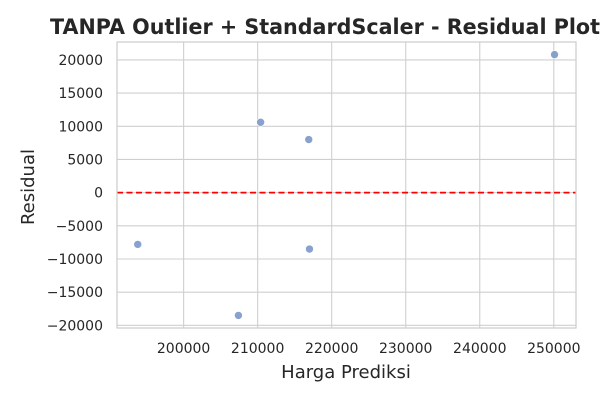 Image resolution: width=600 pixels, height=404 pixels. Describe the element at coordinates (346, 372) in the screenshot. I see `x-axis-label: Harga Prediksi` at that location.